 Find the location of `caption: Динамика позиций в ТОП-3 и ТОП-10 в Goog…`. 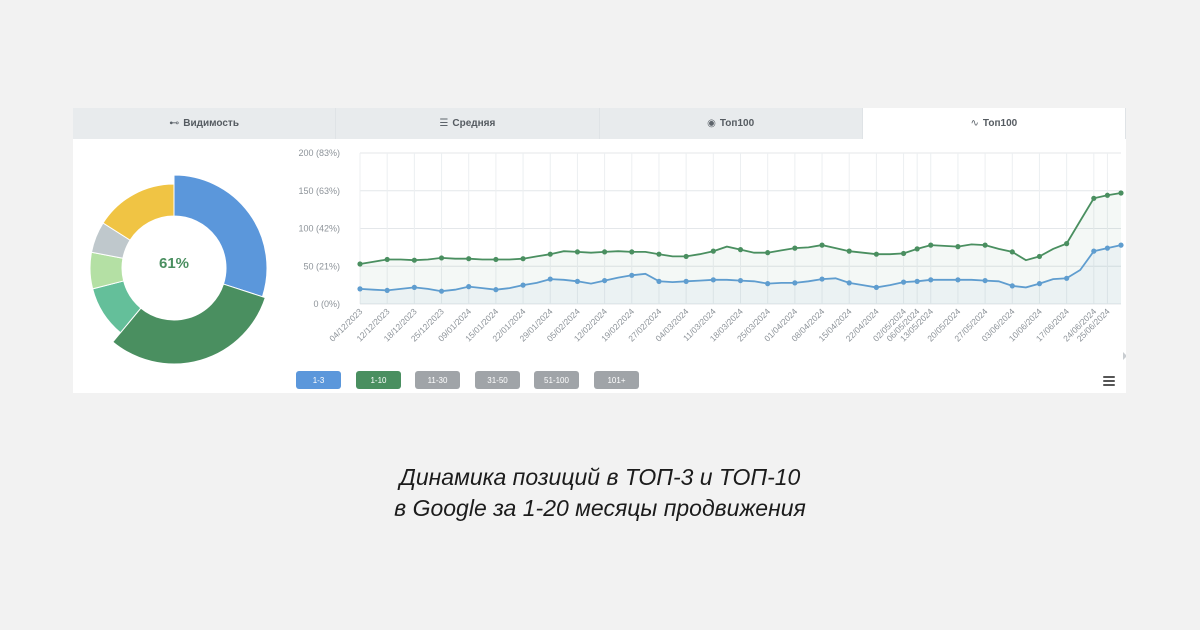

caption: Динамика позиций в ТОП-3 и ТОП-10 в Goog… is located at coordinates (600, 493).